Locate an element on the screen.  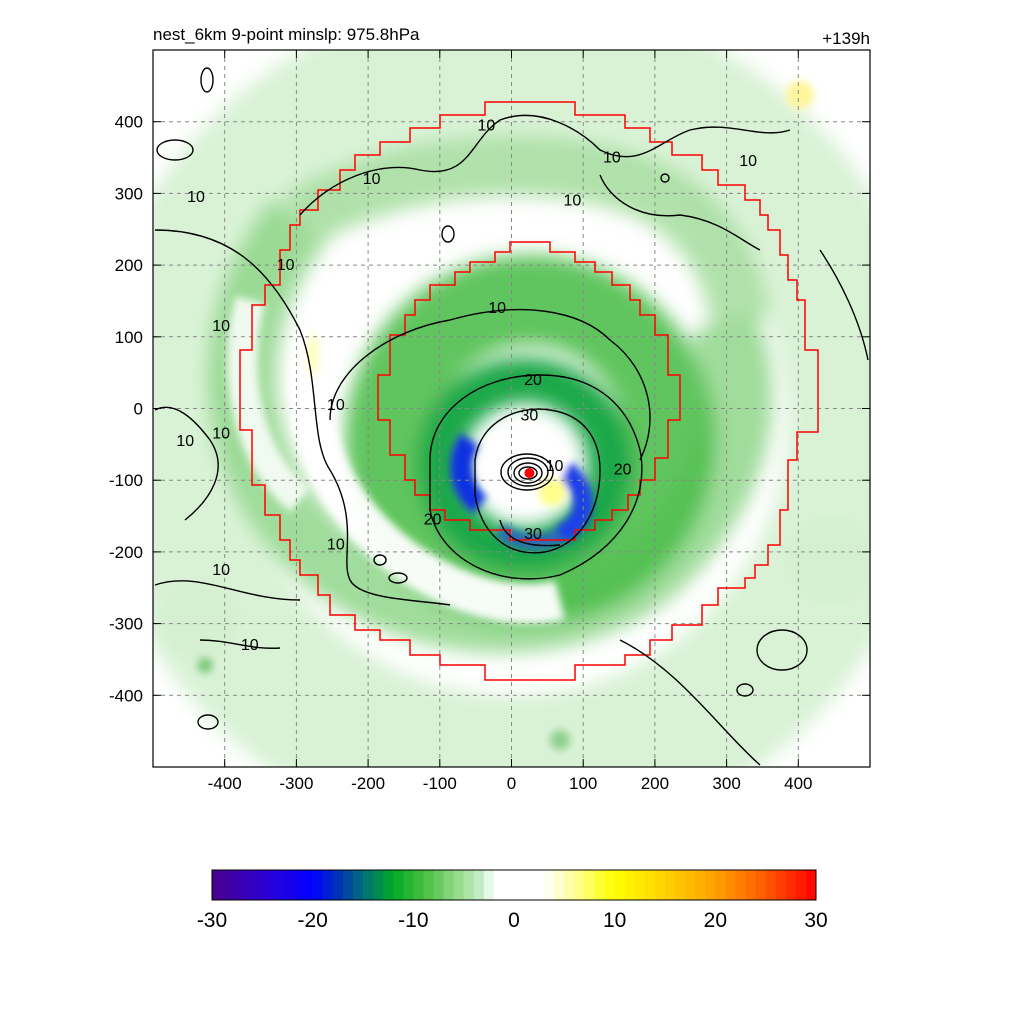
contour-10-left is located at coordinates (186, 463).